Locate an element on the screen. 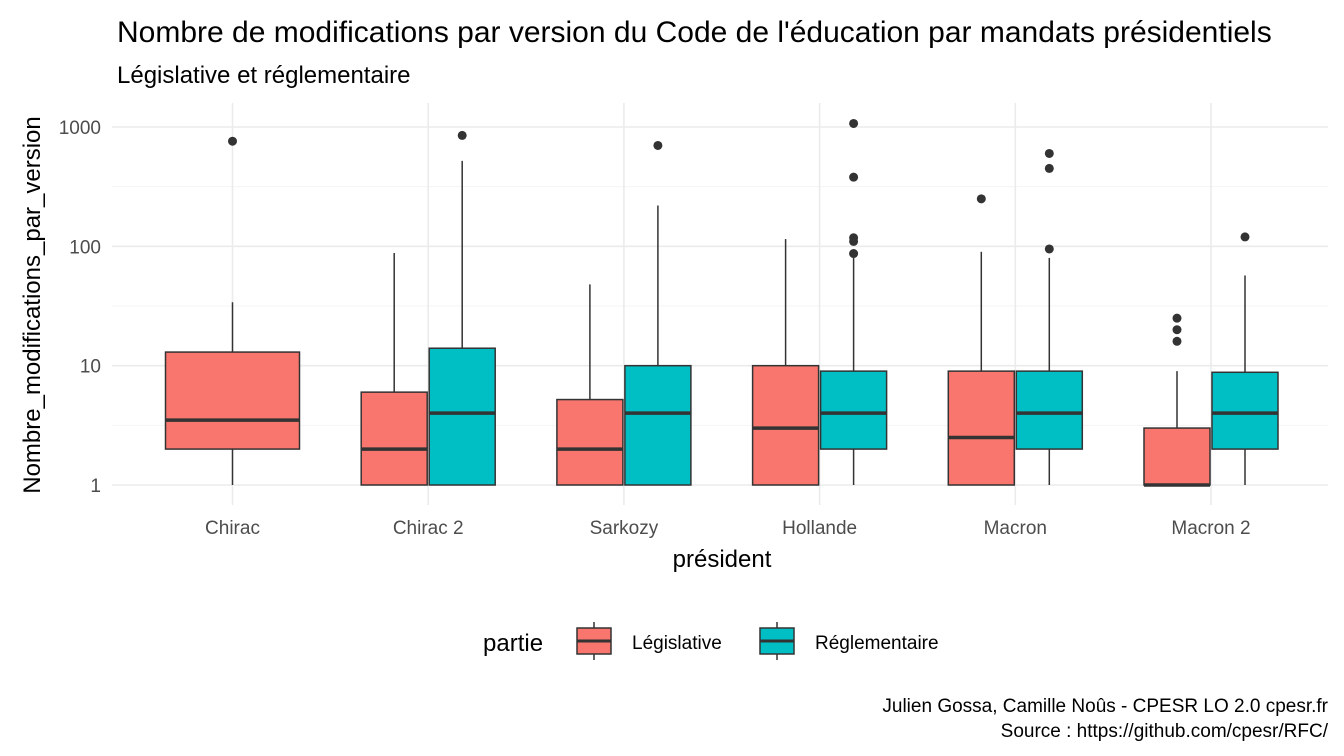 The image size is (1344, 756). box-réglementaire-sarkozy is located at coordinates (658, 313).